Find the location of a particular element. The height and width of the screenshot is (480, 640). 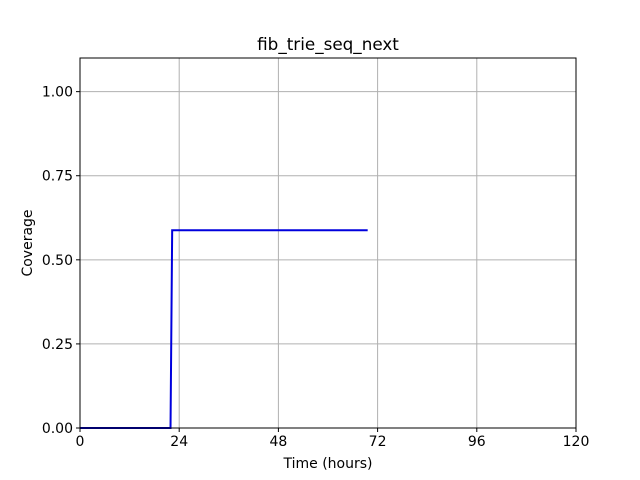

x-axis-label: Time (hours) is located at coordinates (328, 464).